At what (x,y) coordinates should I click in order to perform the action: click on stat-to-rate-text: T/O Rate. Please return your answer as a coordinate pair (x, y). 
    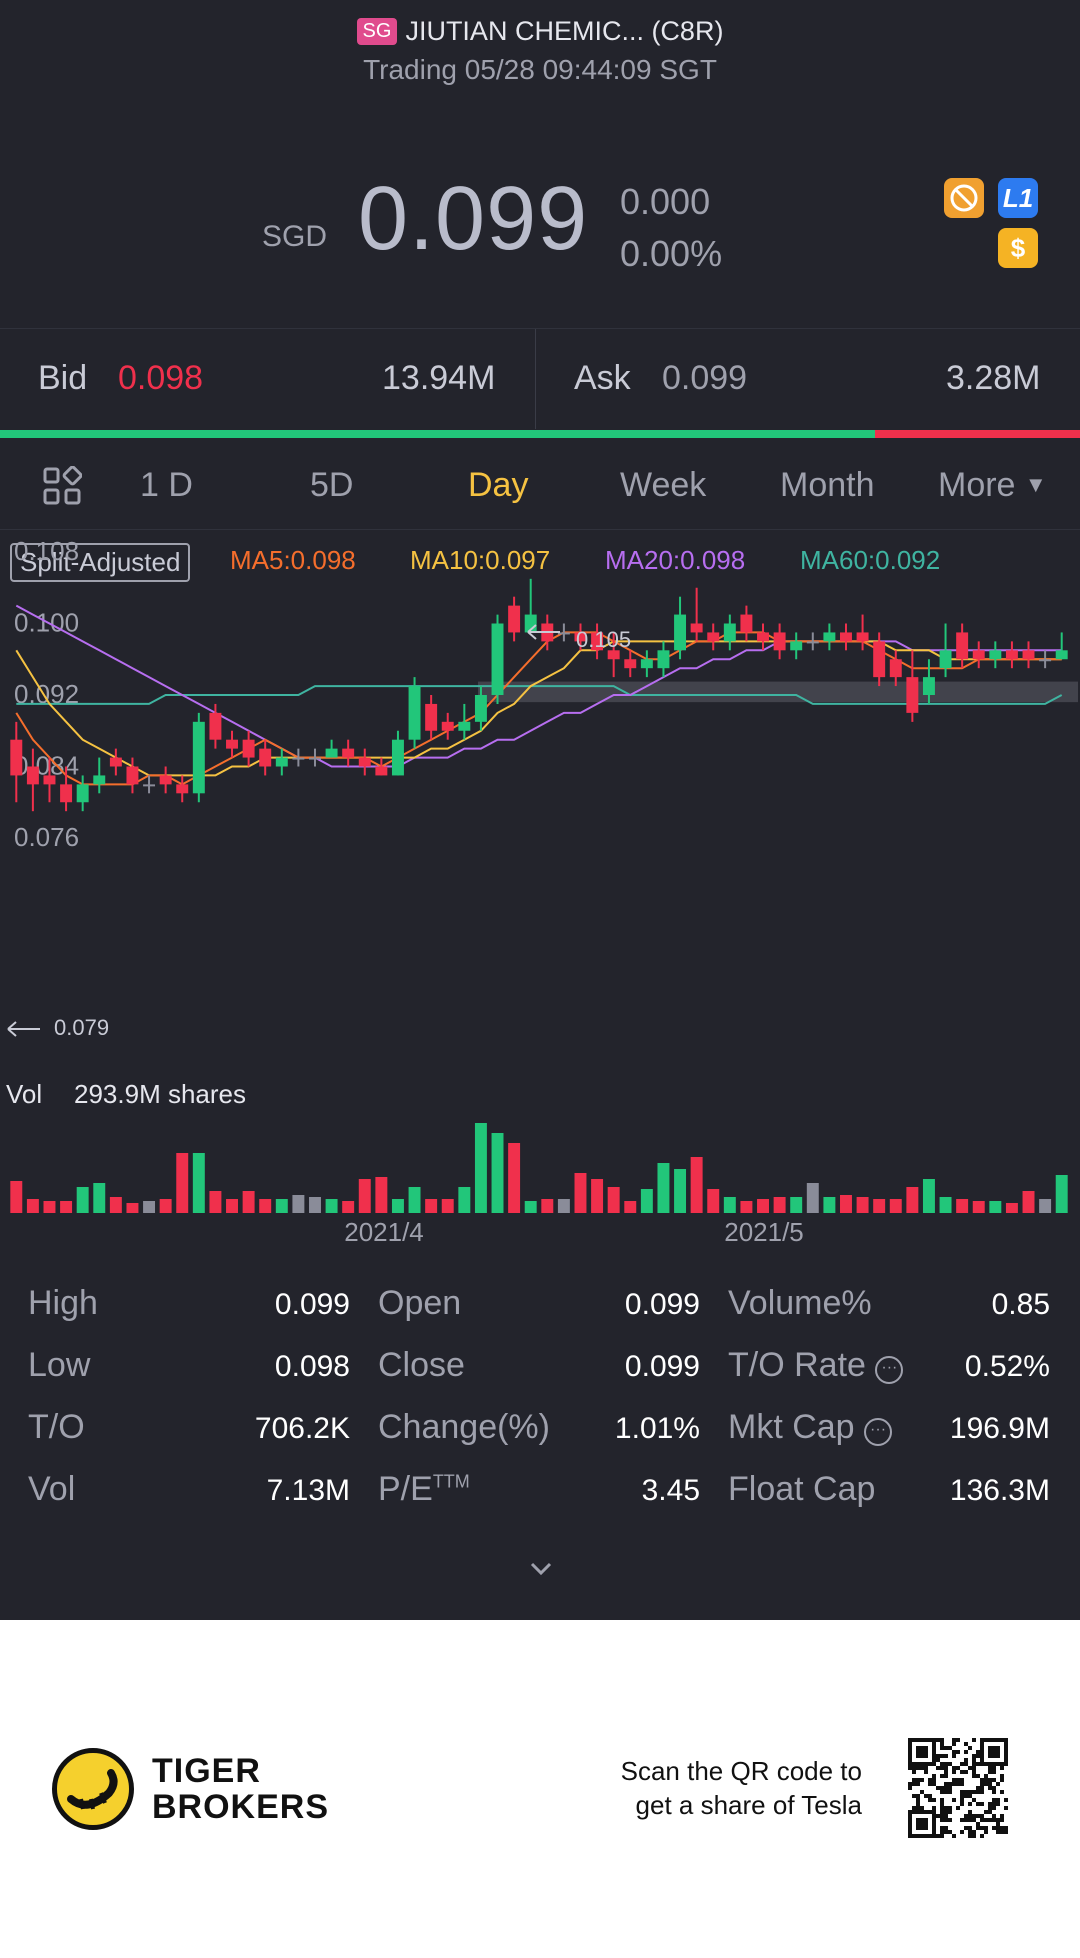
    Looking at the image, I should click on (797, 1365).